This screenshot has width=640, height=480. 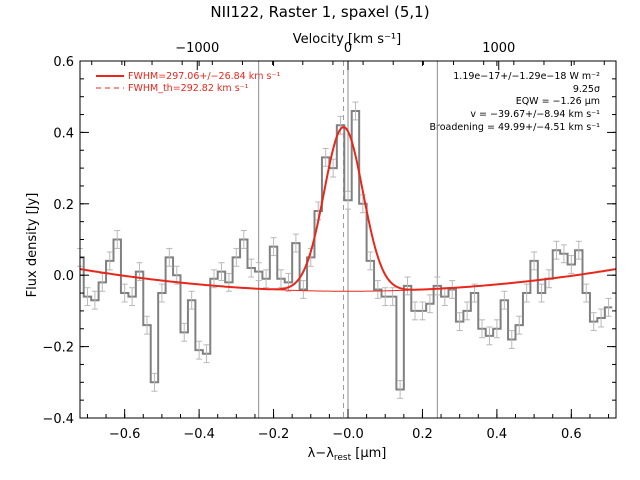 What do you see at coordinates (274, 434) in the screenshot?
I see `x-tick-label: −0.2` at bounding box center [274, 434].